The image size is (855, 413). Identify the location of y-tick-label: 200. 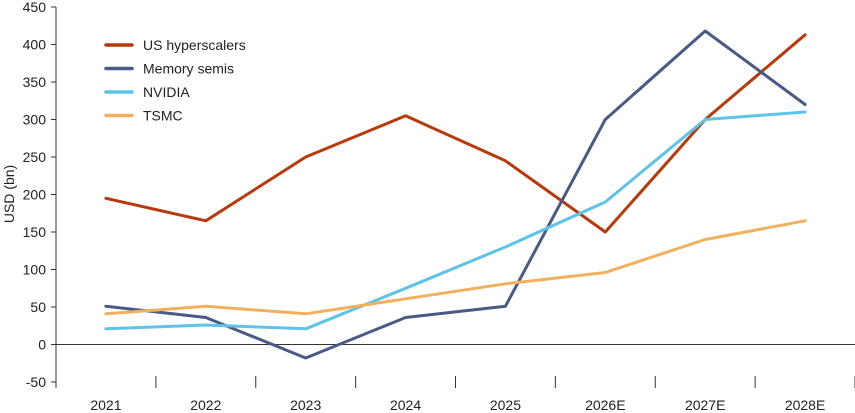
(35, 195).